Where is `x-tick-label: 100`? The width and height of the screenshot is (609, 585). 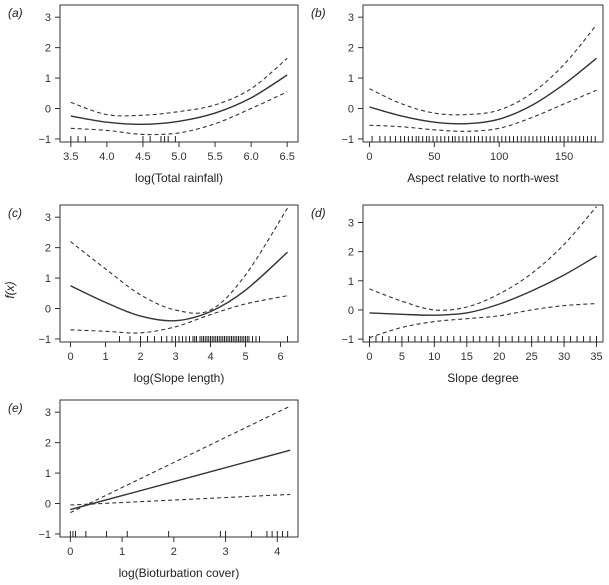 x-tick-label: 100 is located at coordinates (499, 157).